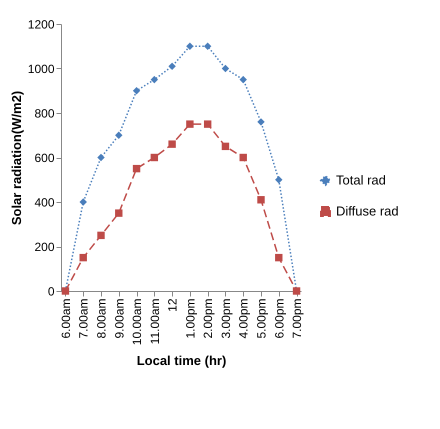  Describe the element at coordinates (243, 318) in the screenshot. I see `x-tick-label: 4.00pm` at that location.